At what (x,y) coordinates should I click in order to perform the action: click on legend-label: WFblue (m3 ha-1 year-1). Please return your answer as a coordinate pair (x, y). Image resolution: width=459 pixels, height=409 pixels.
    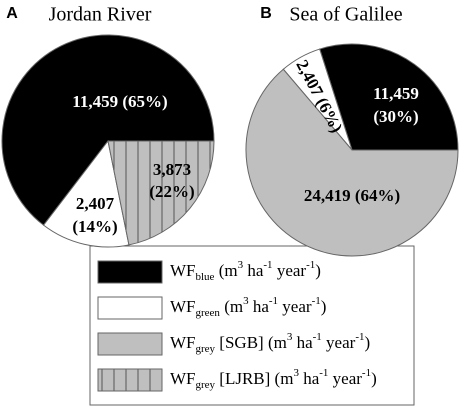
    Looking at the image, I should click on (245, 271).